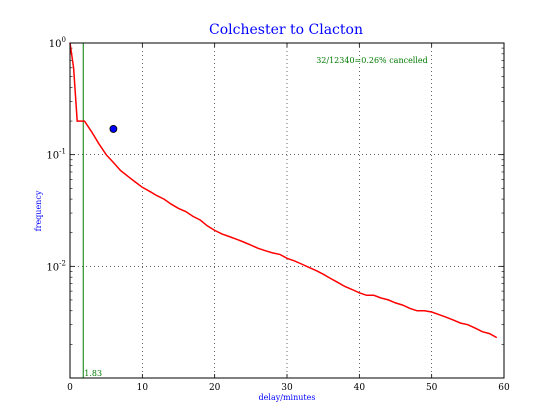 The image size is (560, 420). Describe the element at coordinates (56, 155) in the screenshot. I see `y-tick-label: 10⁻¹` at that location.